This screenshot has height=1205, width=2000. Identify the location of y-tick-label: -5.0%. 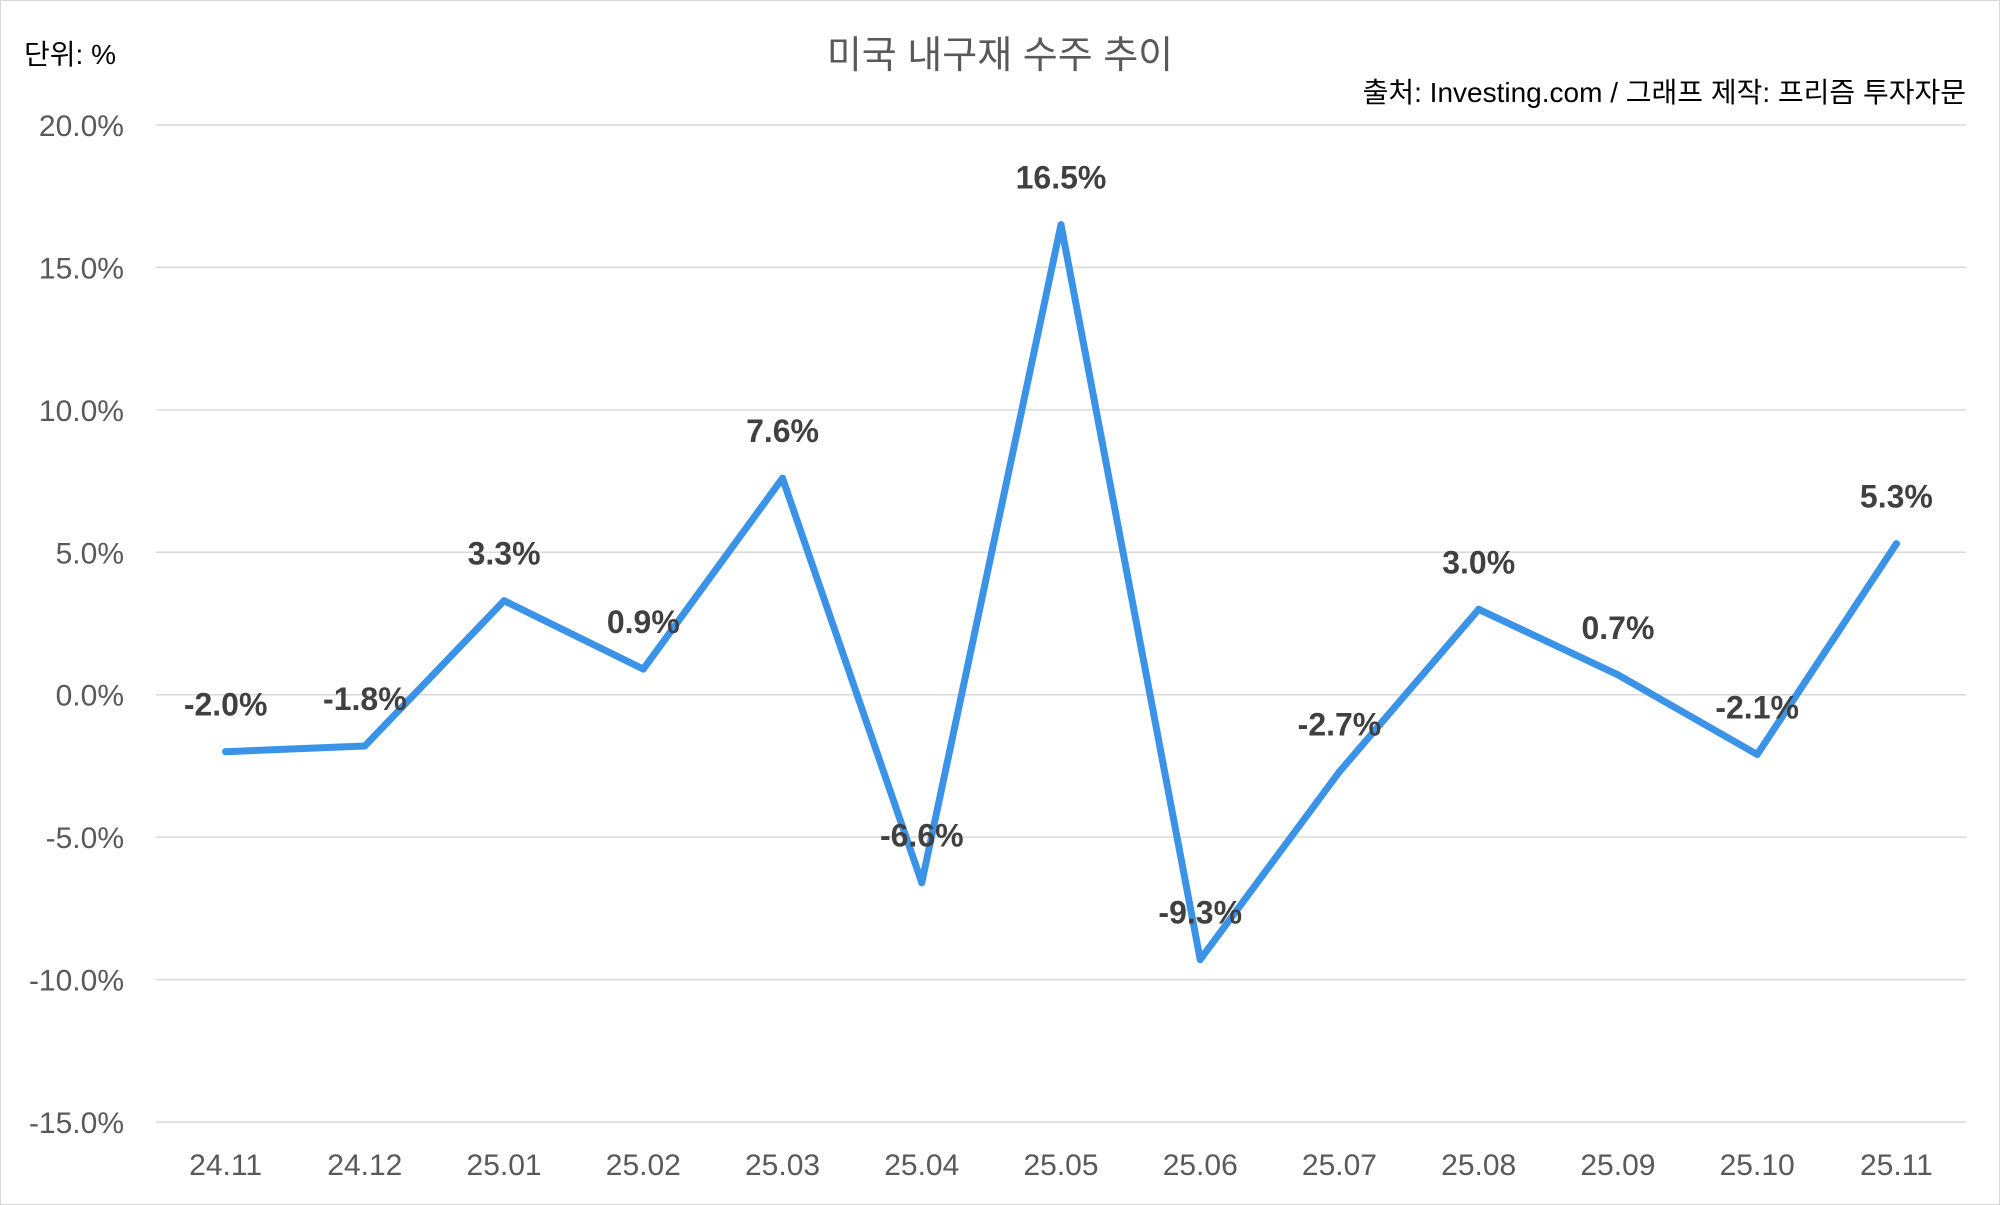
(85, 838).